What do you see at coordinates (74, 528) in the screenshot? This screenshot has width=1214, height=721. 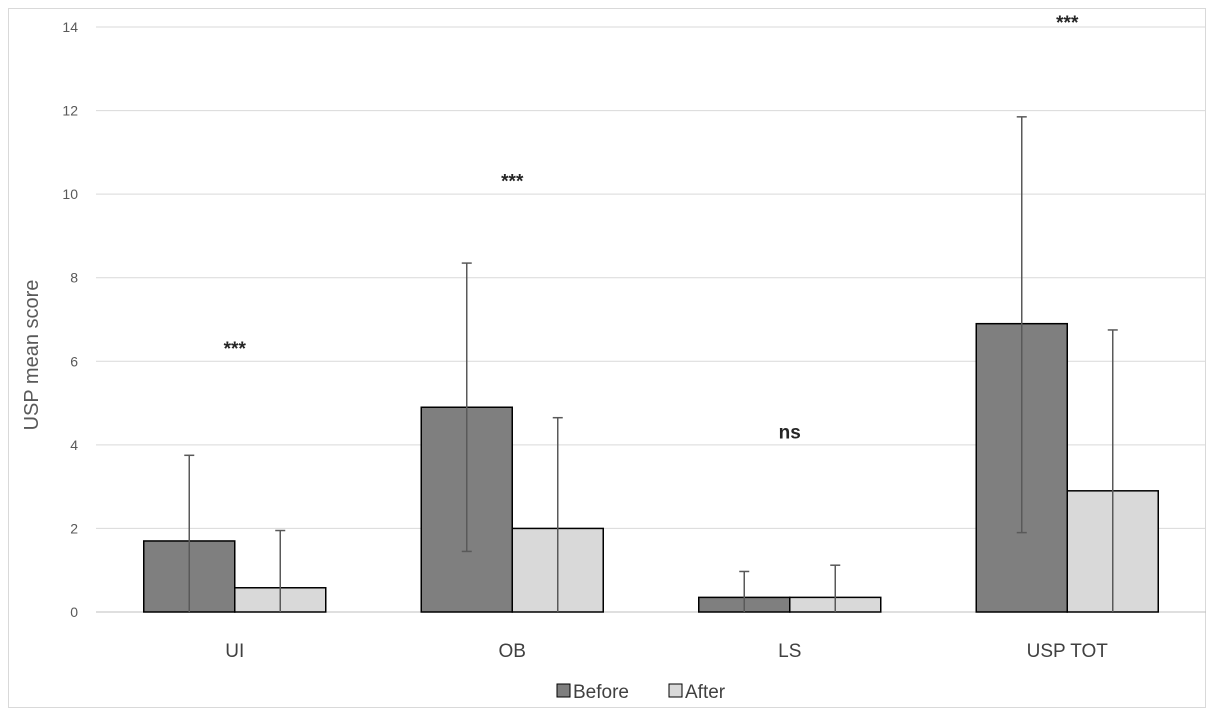 I see `y-tick-label: 2` at bounding box center [74, 528].